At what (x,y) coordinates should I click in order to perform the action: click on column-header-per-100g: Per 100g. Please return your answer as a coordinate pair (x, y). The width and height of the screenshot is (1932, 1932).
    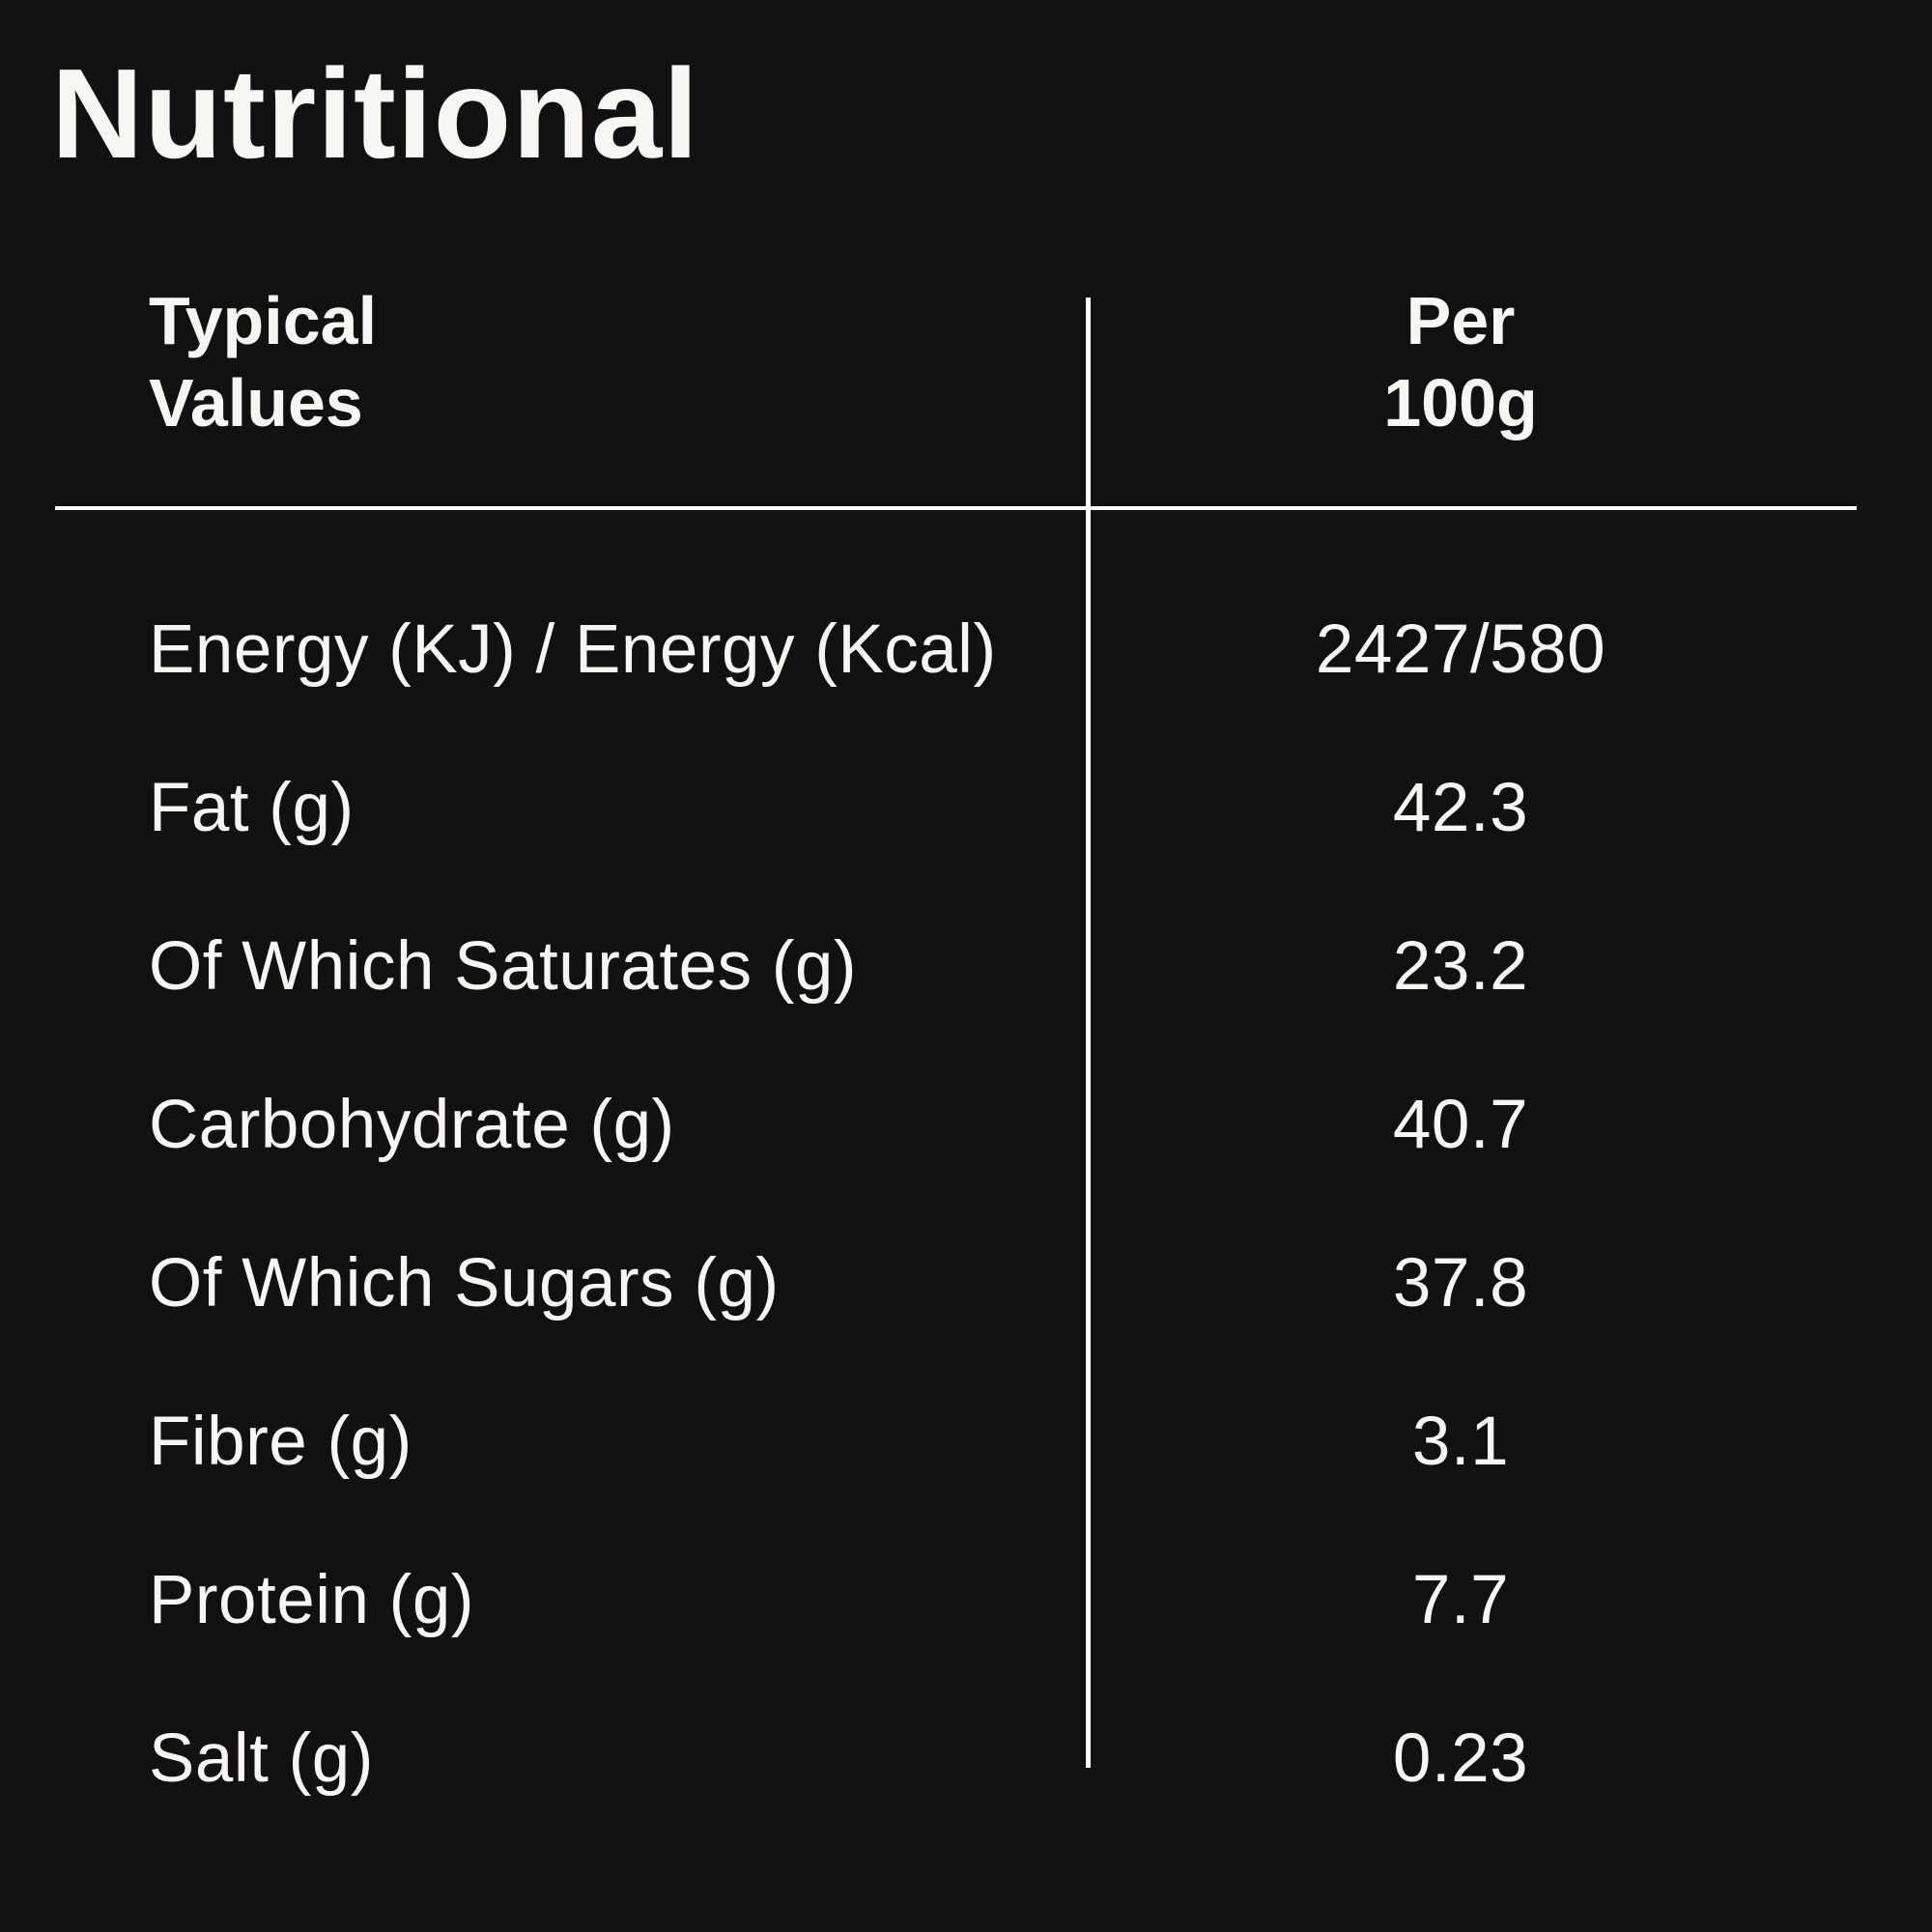
    Looking at the image, I should click on (1460, 361).